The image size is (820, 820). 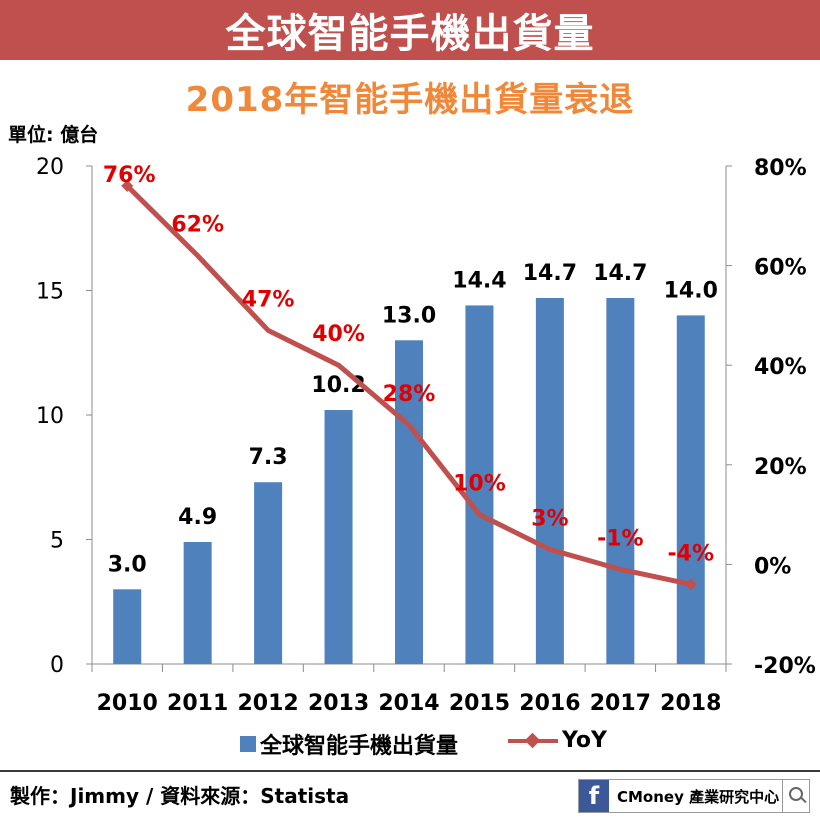 What do you see at coordinates (772, 566) in the screenshot?
I see `y-right-tick-label: 0%` at bounding box center [772, 566].